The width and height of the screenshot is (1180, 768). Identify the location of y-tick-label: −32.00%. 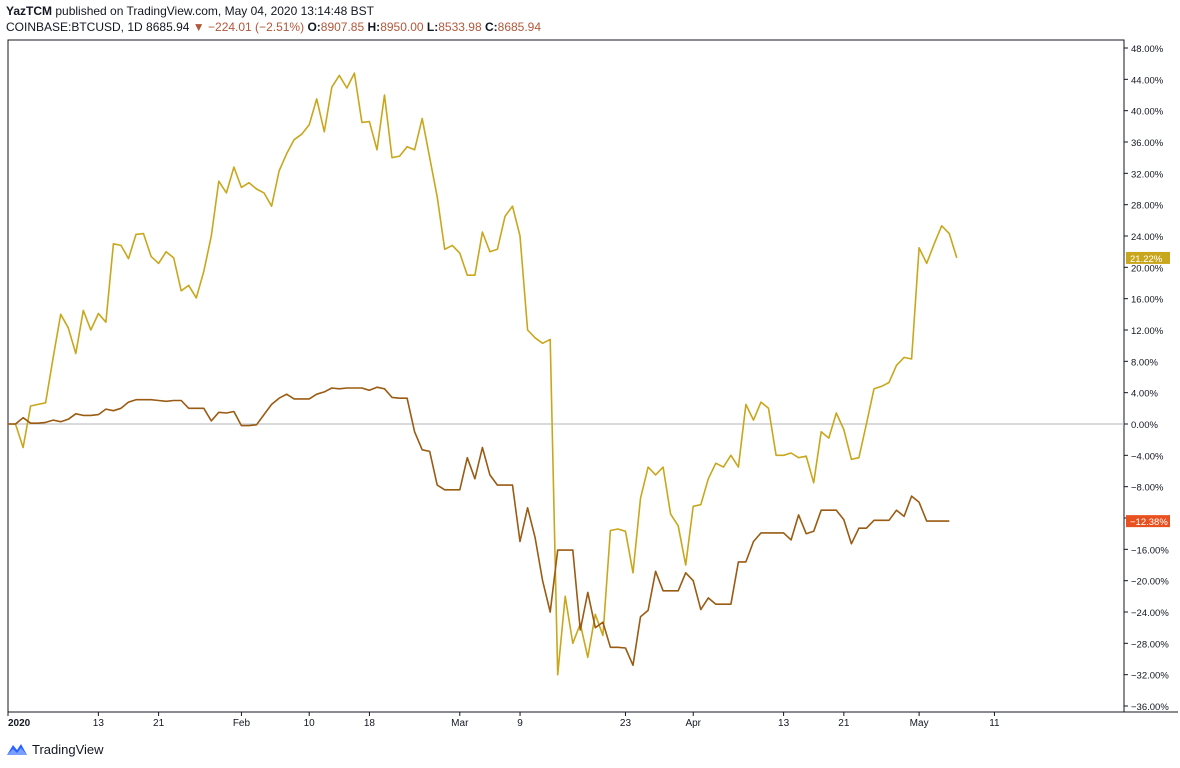
(1150, 676).